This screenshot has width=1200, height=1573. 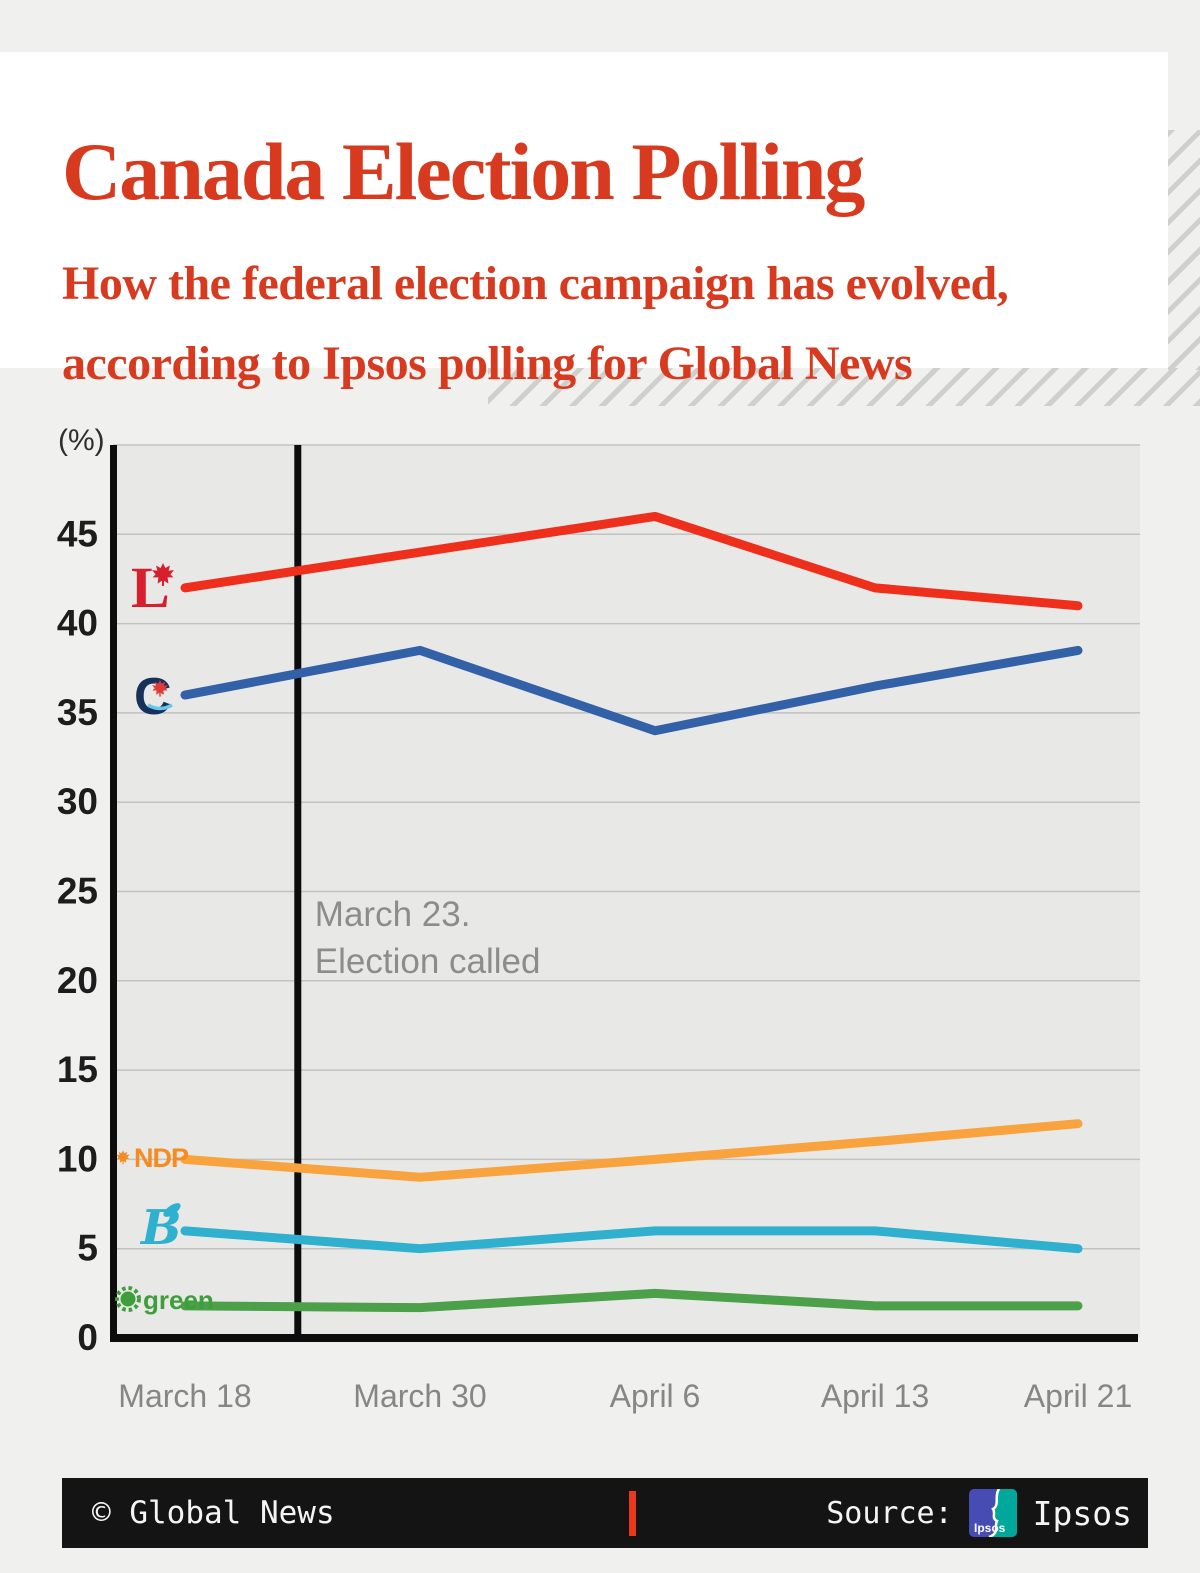 I want to click on page-title: Canada Election Polling, so click(x=463, y=171).